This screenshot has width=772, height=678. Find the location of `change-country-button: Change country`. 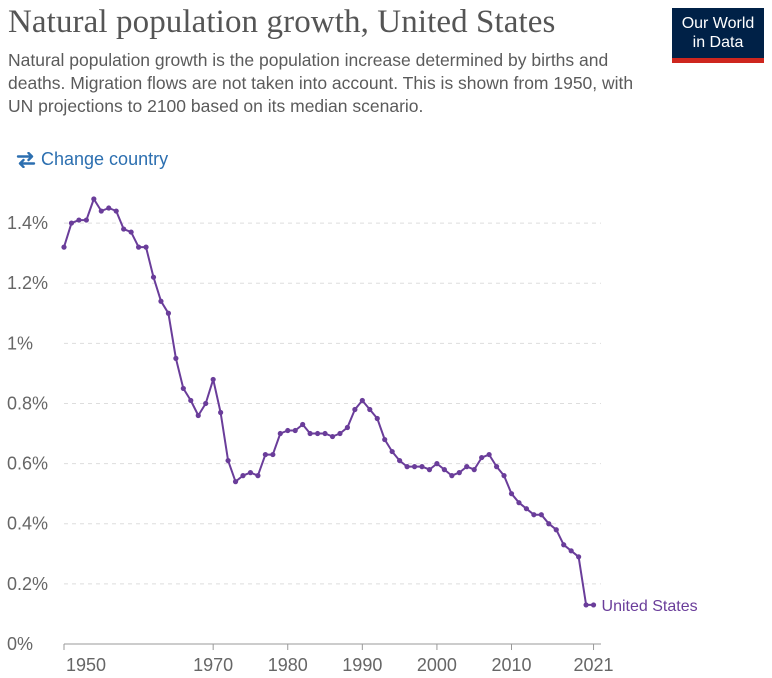

change-country-button: Change country is located at coordinates (92, 159).